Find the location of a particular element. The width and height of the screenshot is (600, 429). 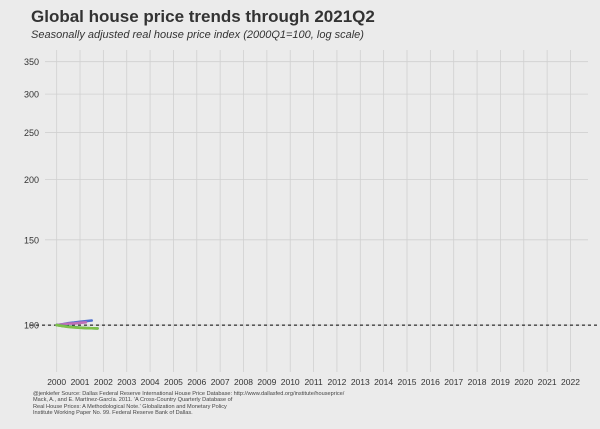

x-tick-label: 2015 is located at coordinates (407, 382).